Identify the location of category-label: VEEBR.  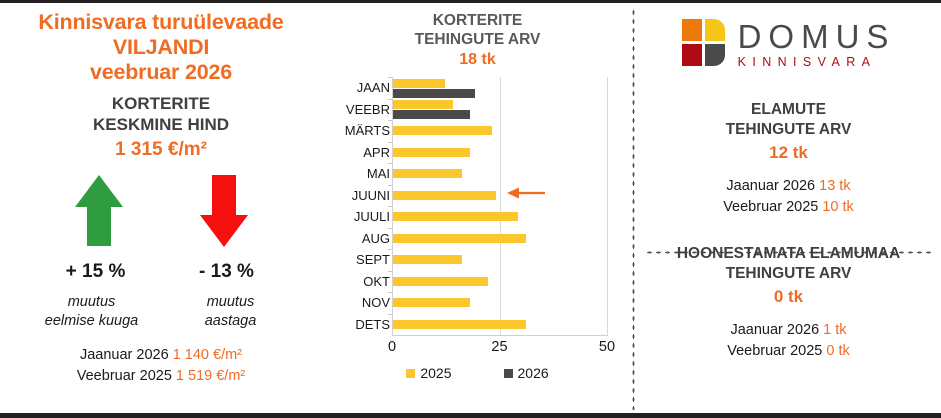
(367, 109).